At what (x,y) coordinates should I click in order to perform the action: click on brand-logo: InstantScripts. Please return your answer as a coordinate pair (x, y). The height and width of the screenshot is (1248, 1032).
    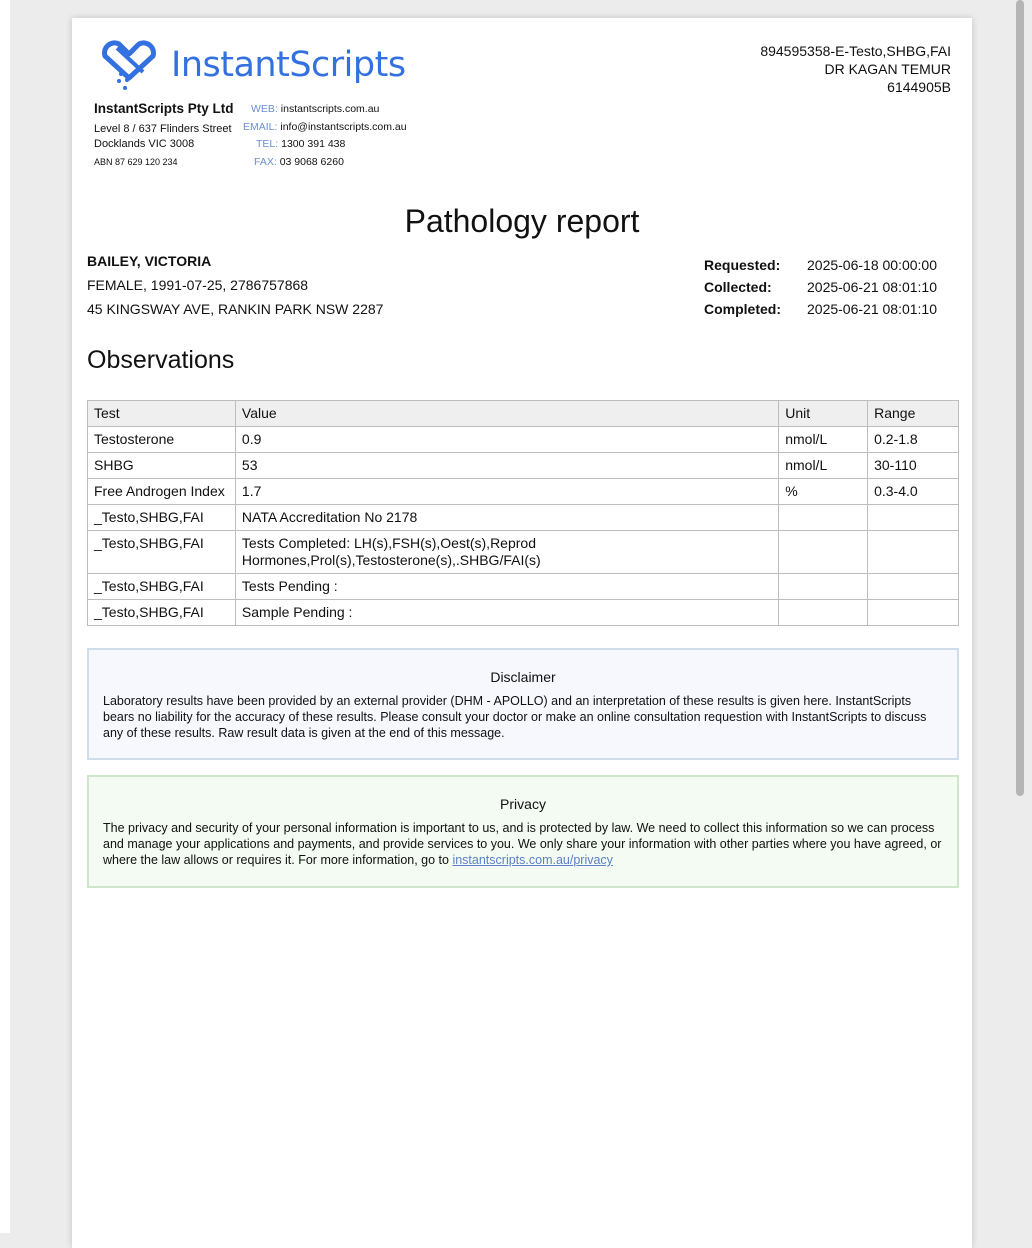
    Looking at the image, I should click on (249, 65).